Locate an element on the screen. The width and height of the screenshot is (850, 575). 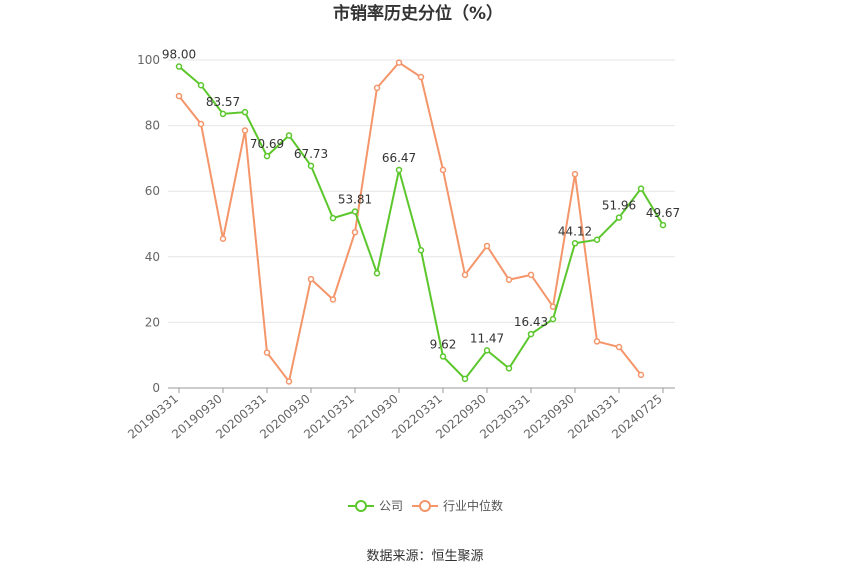
y-tick-label: 20 is located at coordinates (152, 322).